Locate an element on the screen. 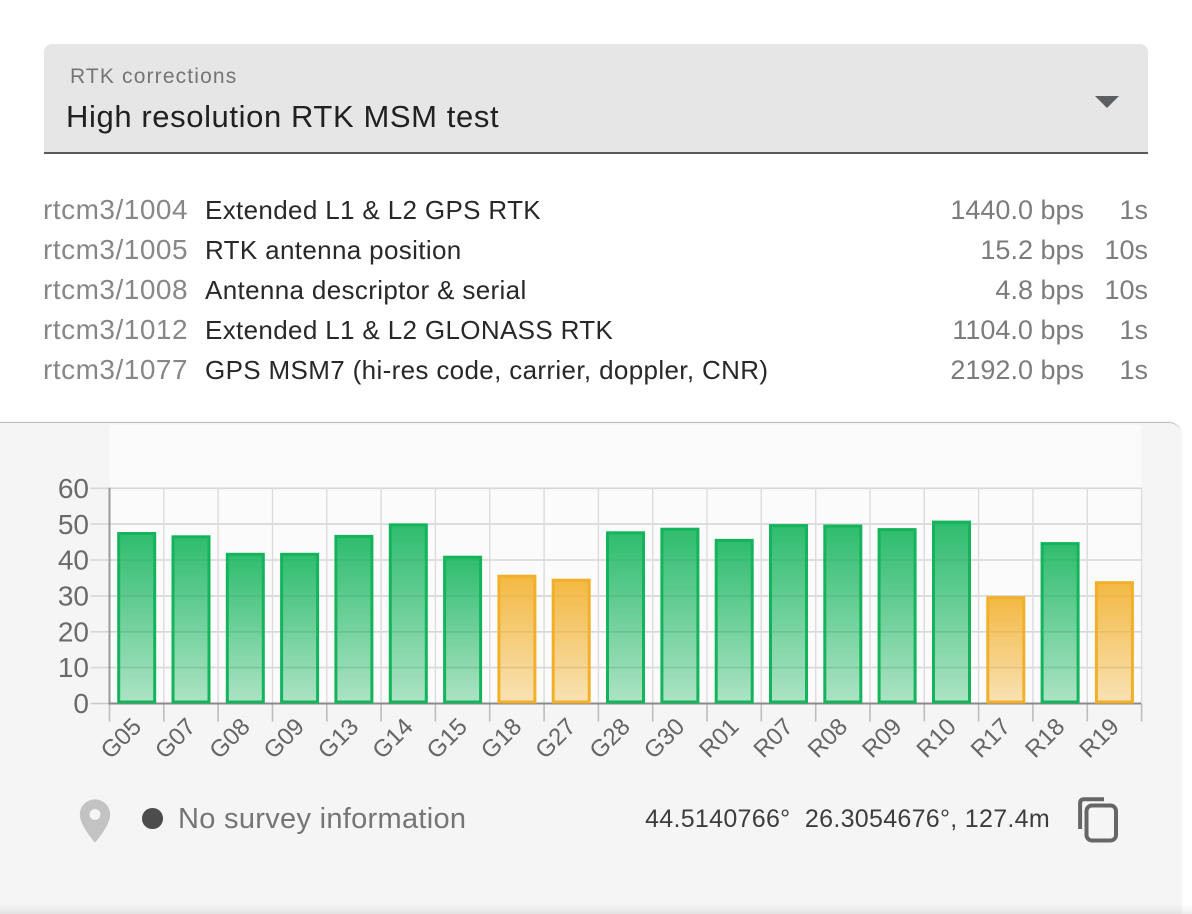 The width and height of the screenshot is (1192, 914). svg-text: R19 is located at coordinates (1099, 738).